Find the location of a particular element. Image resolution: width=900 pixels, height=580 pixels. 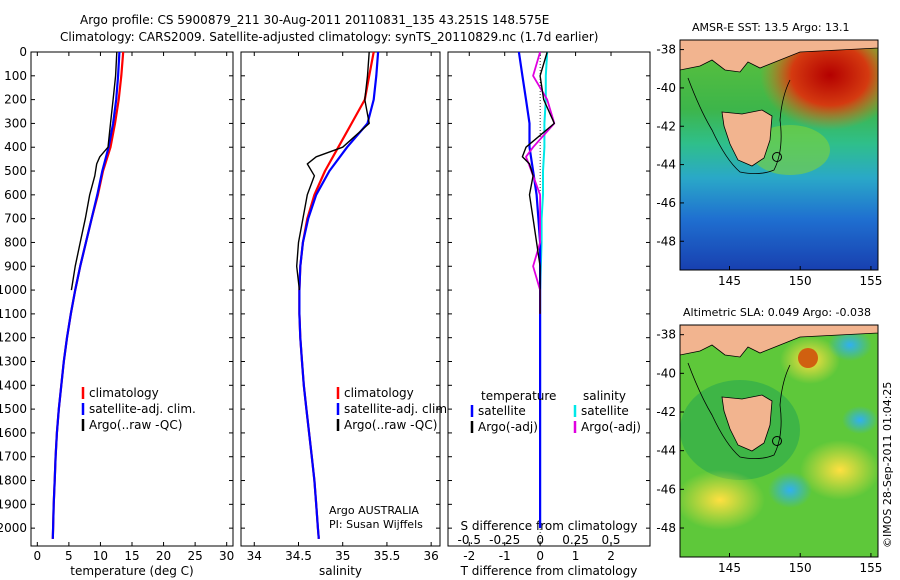

y-tick-label: 100 is located at coordinates (15, 76).